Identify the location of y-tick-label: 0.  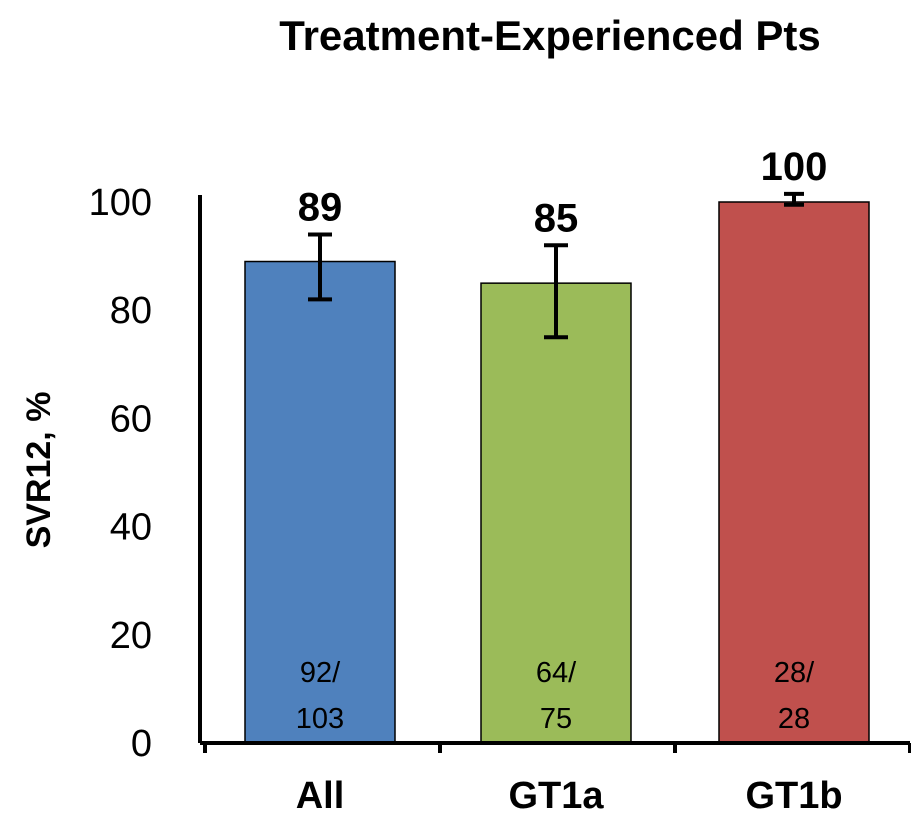
(141, 744).